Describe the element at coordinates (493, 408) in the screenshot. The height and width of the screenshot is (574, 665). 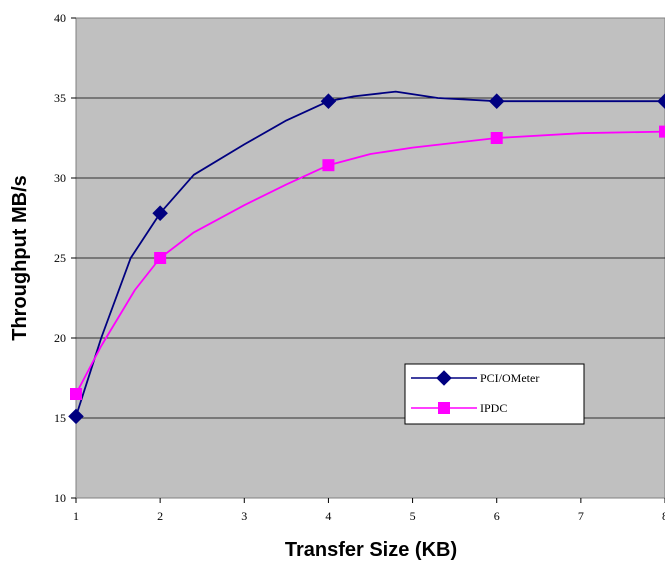
I see `legend-label-series-2: IPDC` at that location.